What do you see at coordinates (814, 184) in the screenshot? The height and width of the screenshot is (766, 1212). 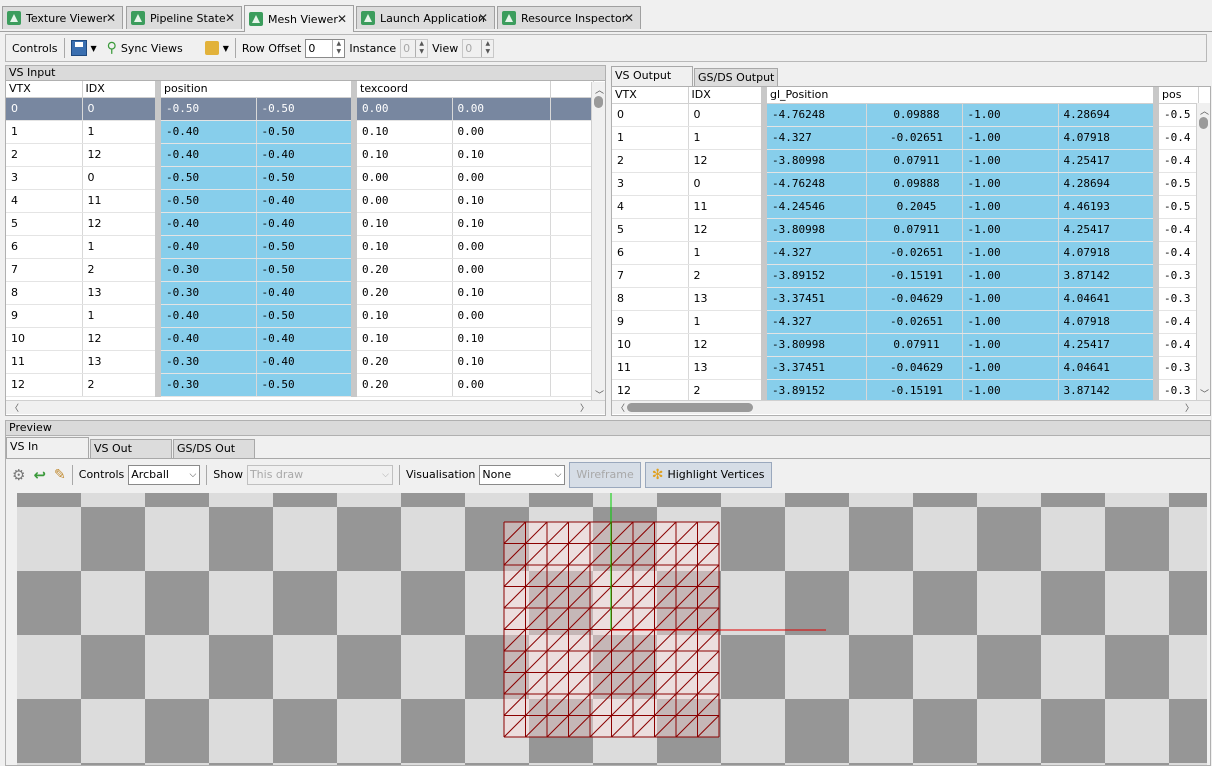 I see `table-cell: -4.76248` at bounding box center [814, 184].